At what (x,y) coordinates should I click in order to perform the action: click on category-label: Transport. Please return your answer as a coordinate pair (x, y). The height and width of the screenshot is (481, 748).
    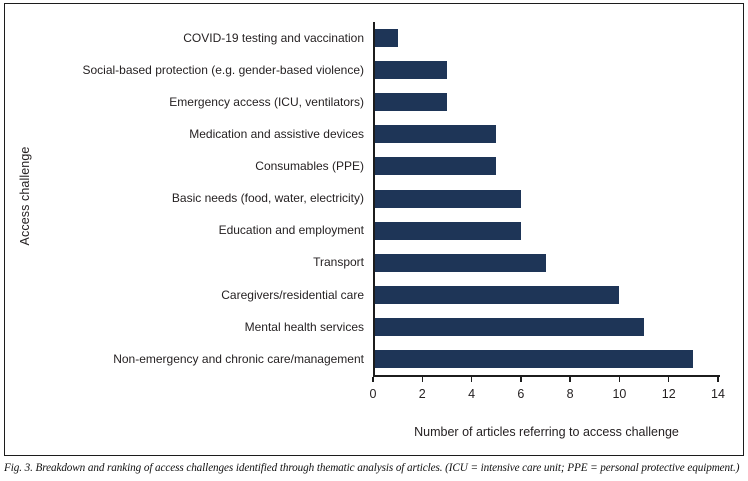
    Looking at the image, I should click on (338, 262).